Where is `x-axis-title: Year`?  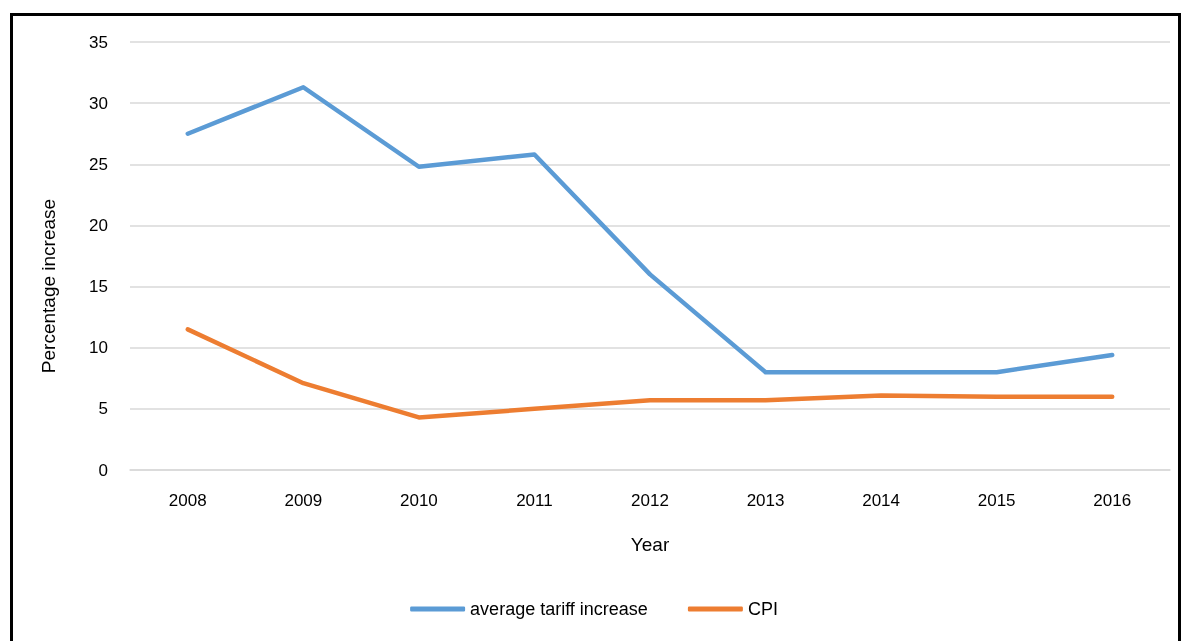 x-axis-title: Year is located at coordinates (650, 544).